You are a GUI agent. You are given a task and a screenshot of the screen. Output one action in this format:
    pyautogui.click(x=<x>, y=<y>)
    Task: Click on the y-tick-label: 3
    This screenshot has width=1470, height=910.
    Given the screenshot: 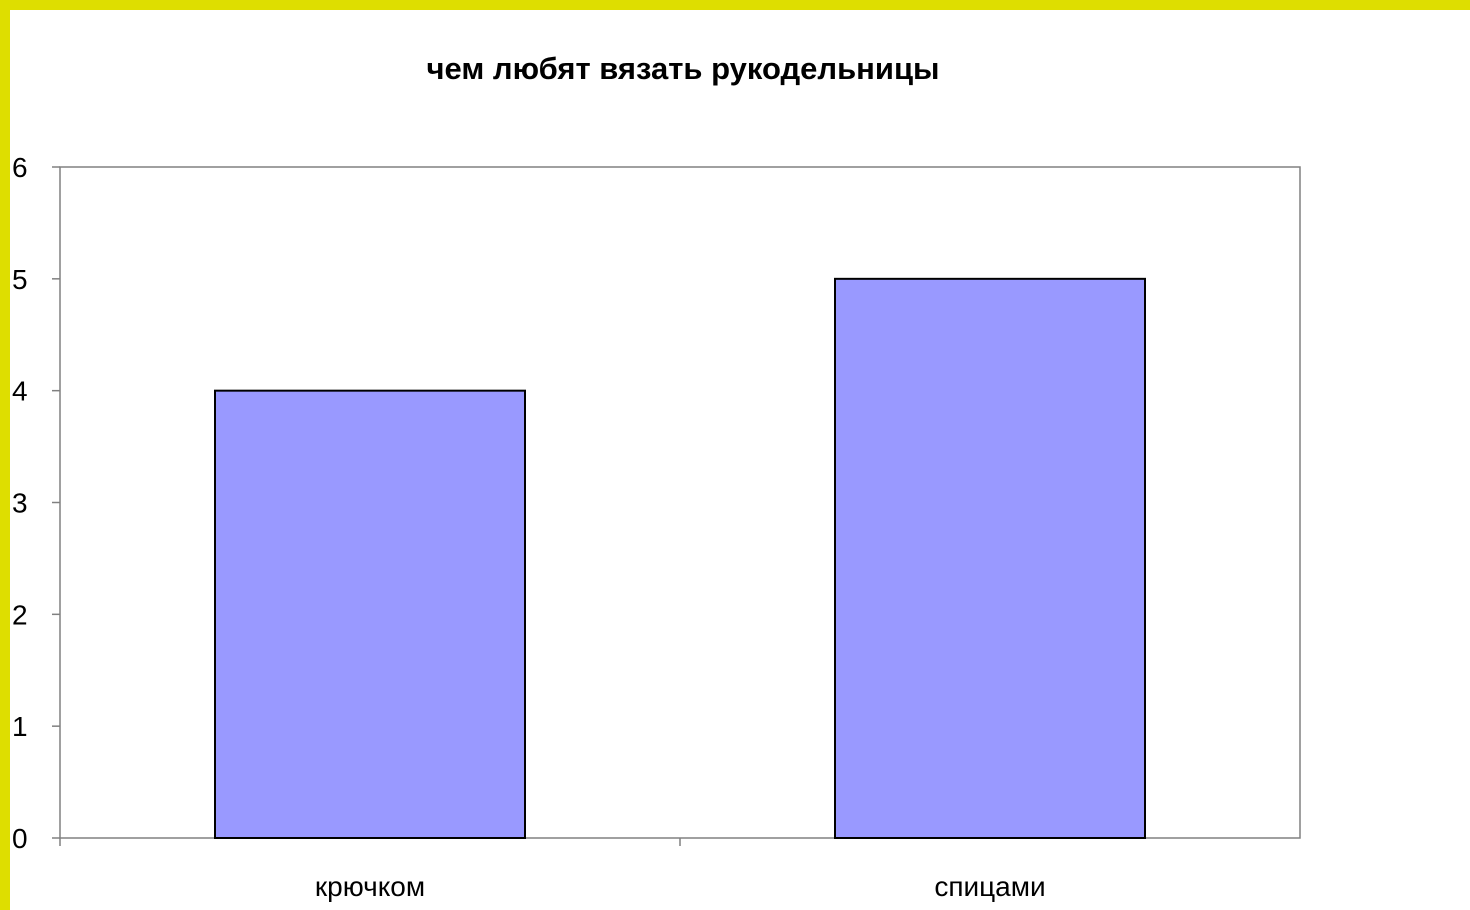 What is the action you would take?
    pyautogui.click(x=20, y=503)
    